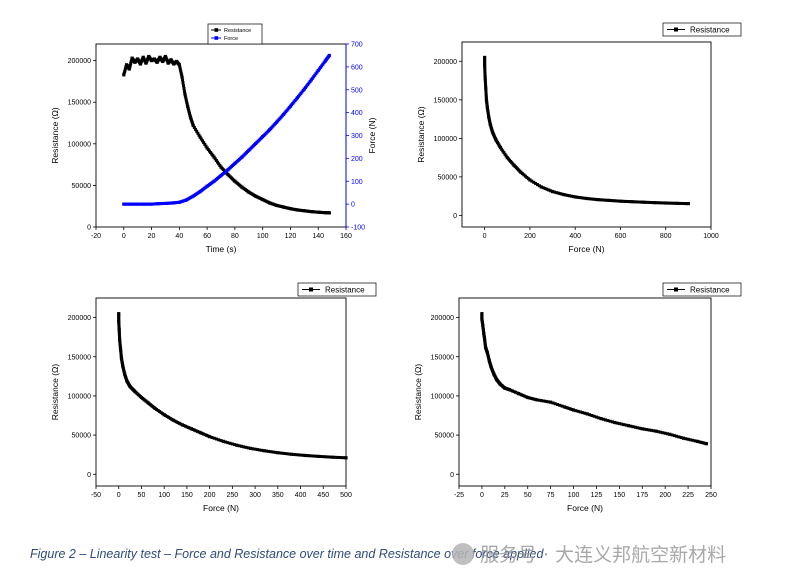 The image size is (804, 585). What do you see at coordinates (666, 236) in the screenshot?
I see `x-tick-label: 800` at bounding box center [666, 236].